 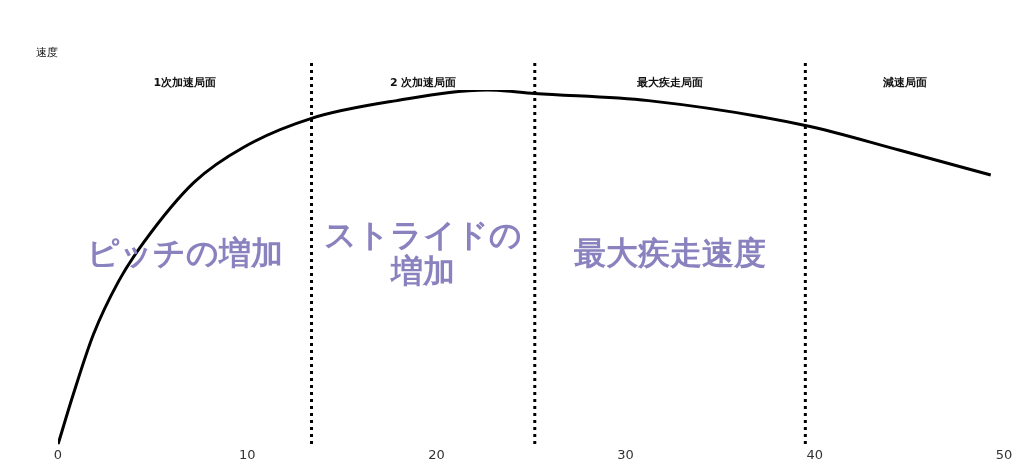 I want to click on text: 最大疾走局面, so click(x=670, y=82).